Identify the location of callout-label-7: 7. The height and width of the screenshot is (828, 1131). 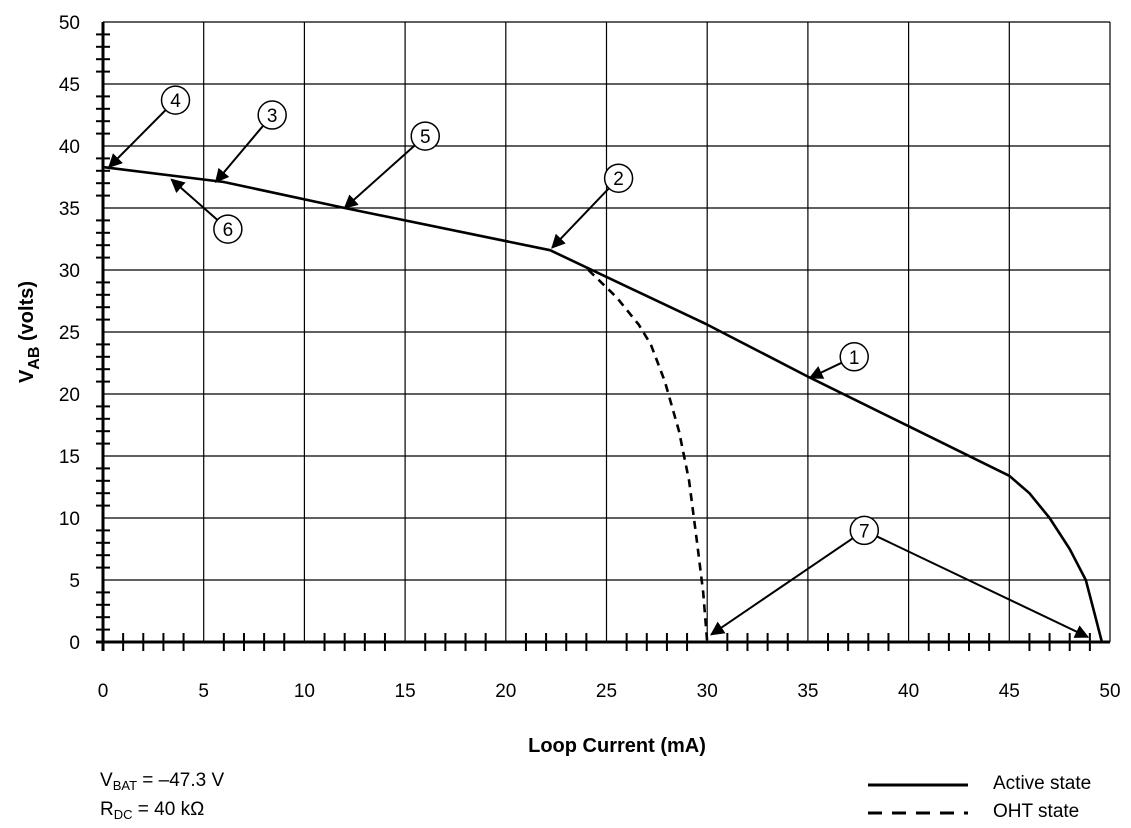
(864, 531).